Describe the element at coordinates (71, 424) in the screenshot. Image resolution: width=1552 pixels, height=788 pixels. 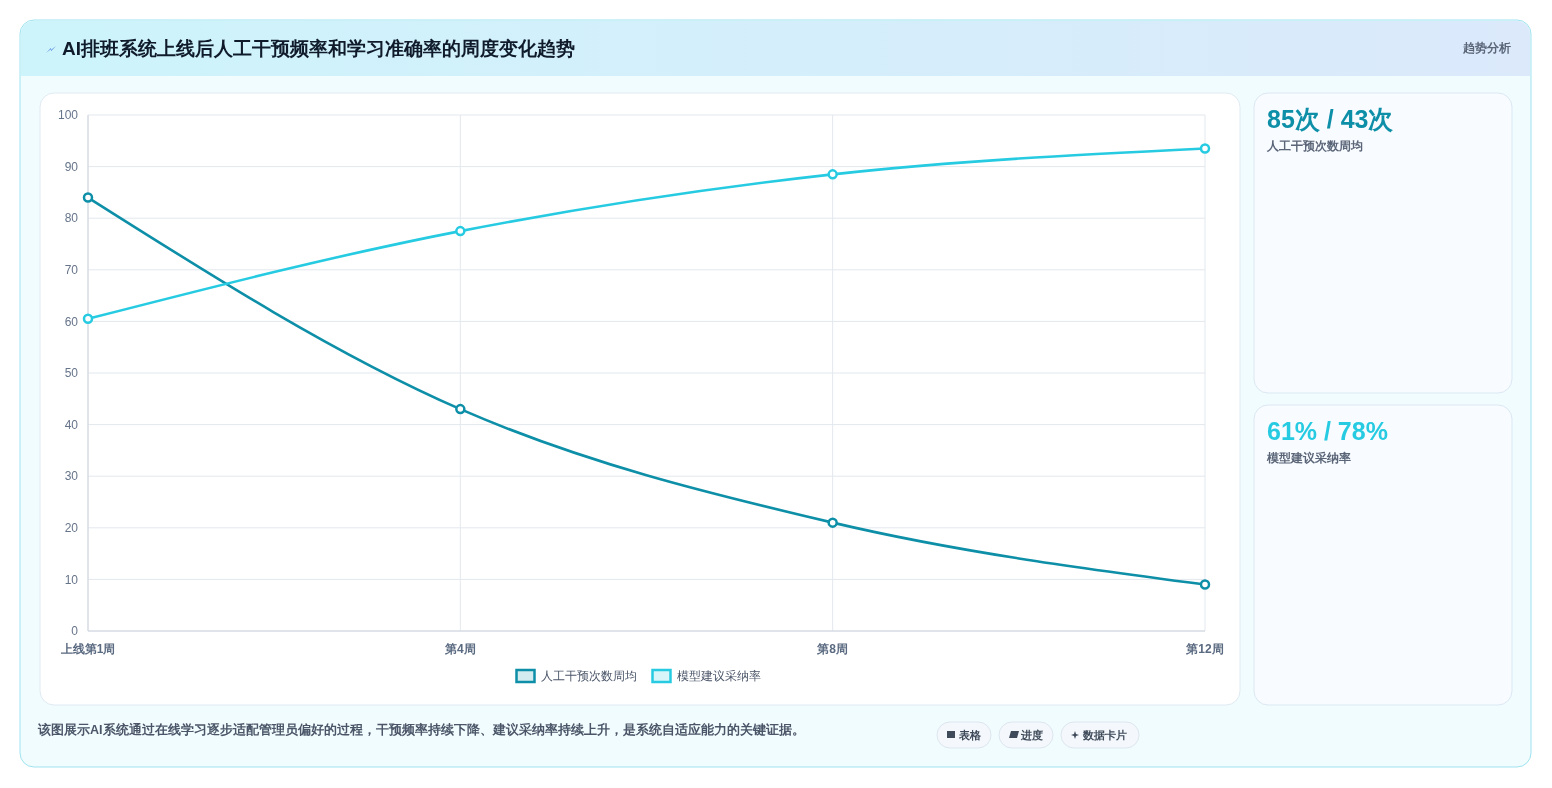
I see `y-tick-label: 40` at that location.